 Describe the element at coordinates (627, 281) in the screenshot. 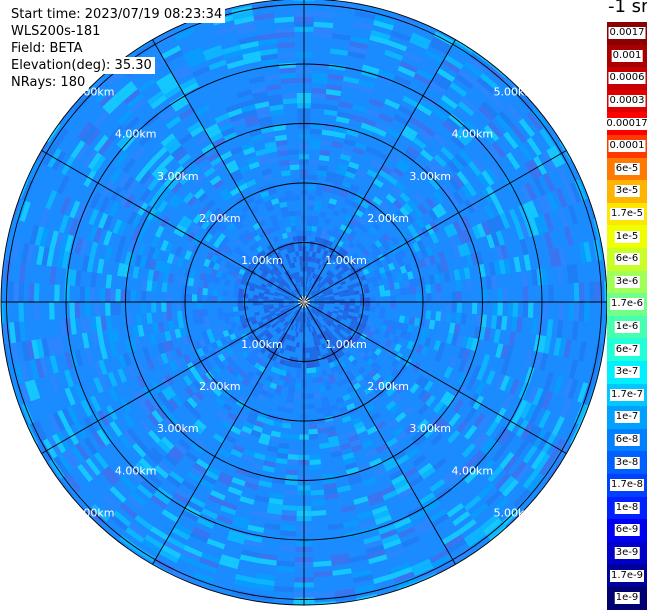

I see `colorbar-level-label: 3e-6` at that location.